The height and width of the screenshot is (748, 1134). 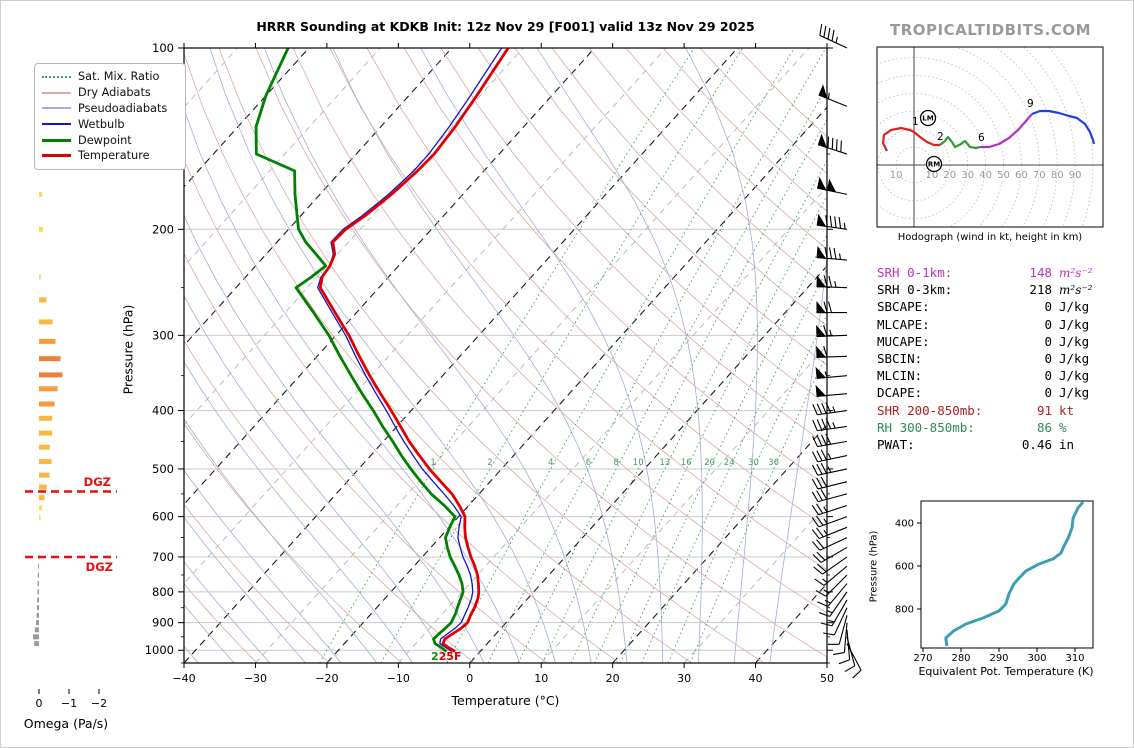 I want to click on storm-motion-marker, so click(x=928, y=118).